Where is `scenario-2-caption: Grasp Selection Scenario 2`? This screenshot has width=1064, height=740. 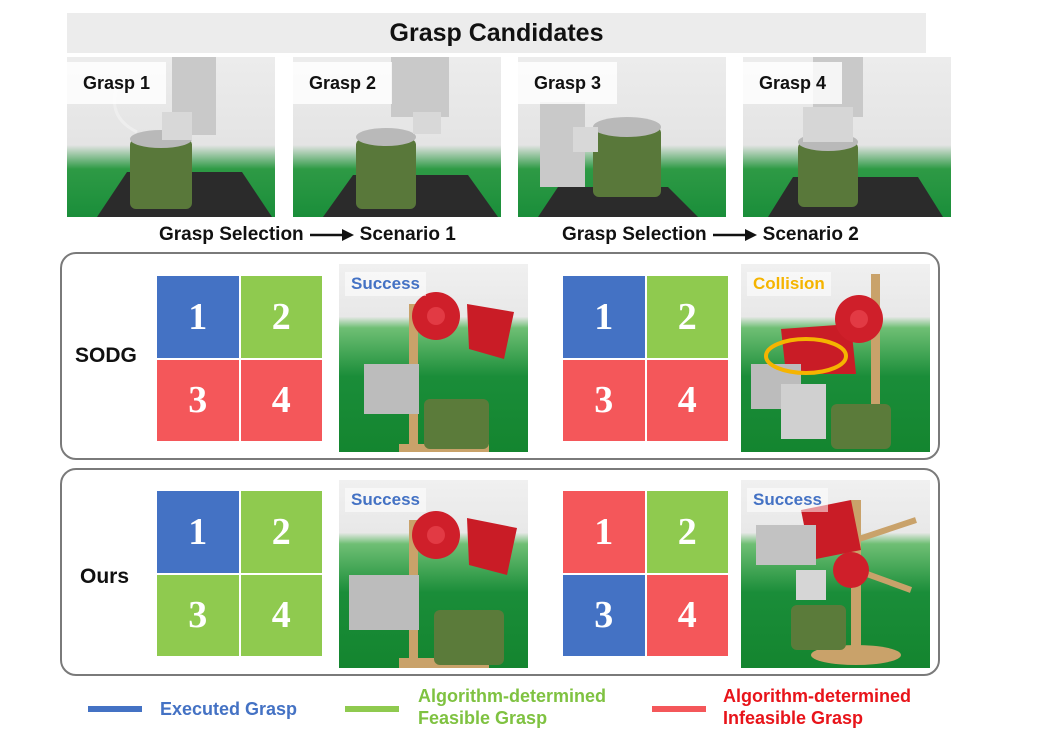
scenario-2-caption: Grasp Selection Scenario 2 is located at coordinates (710, 235).